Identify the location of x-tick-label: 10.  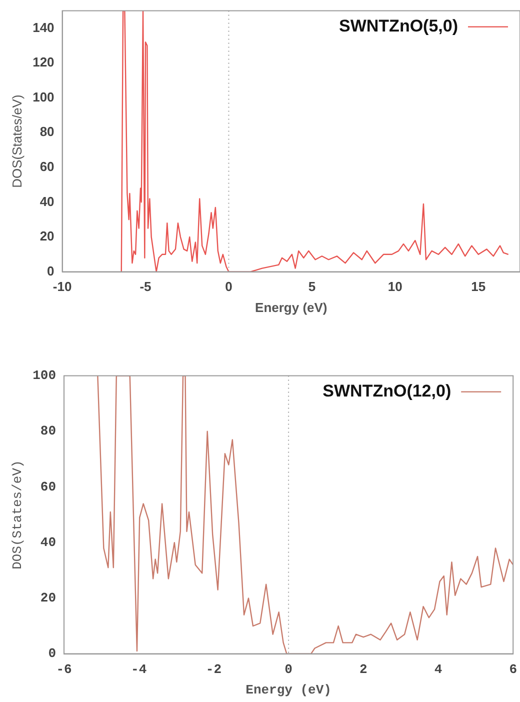
(395, 286).